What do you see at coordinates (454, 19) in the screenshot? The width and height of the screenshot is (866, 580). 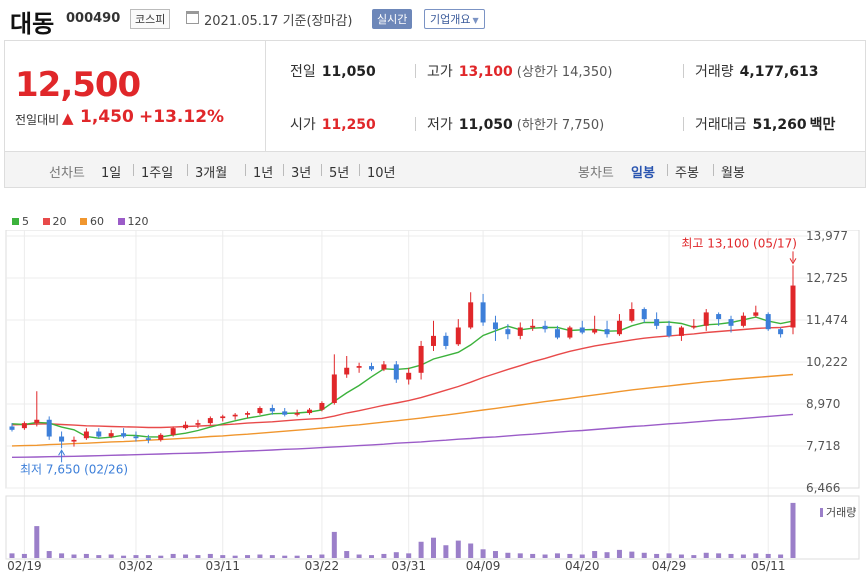 I see `company-overview-button: 기업개요 ▼` at bounding box center [454, 19].